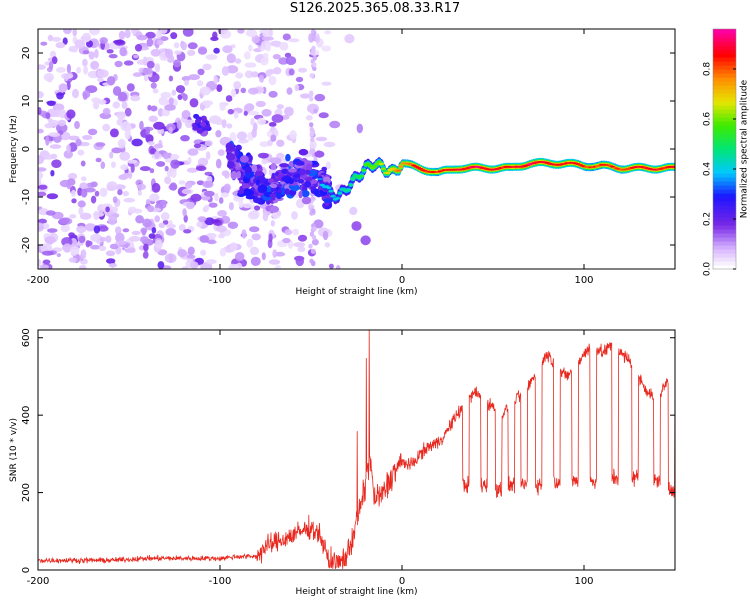 Image resolution: width=750 pixels, height=600 pixels. I want to click on colorbar-tick-label: 0.6, so click(708, 119).